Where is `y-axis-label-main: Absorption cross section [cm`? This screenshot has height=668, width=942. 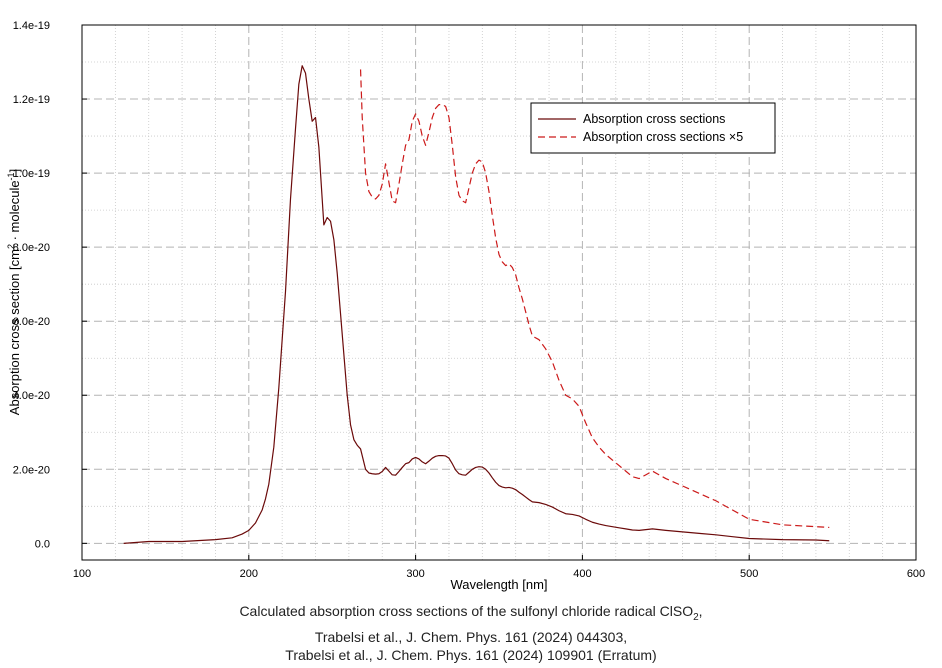
y-axis-label-main: Absorption cross section [cm is located at coordinates (14, 332).